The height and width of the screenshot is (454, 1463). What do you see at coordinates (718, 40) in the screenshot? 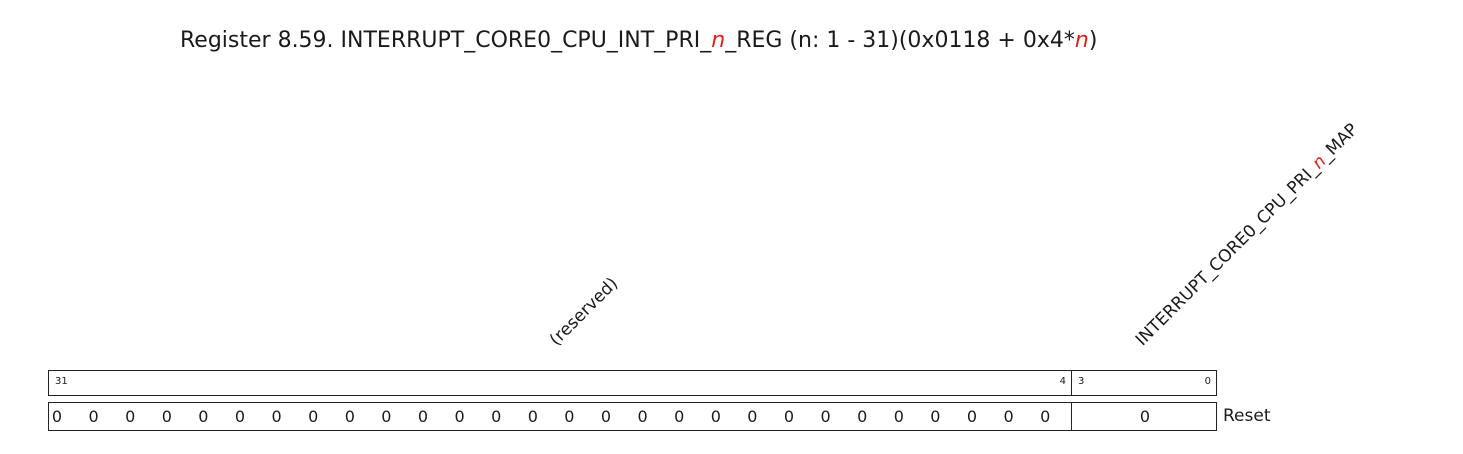
I see `title-variable-n: n` at bounding box center [718, 40].